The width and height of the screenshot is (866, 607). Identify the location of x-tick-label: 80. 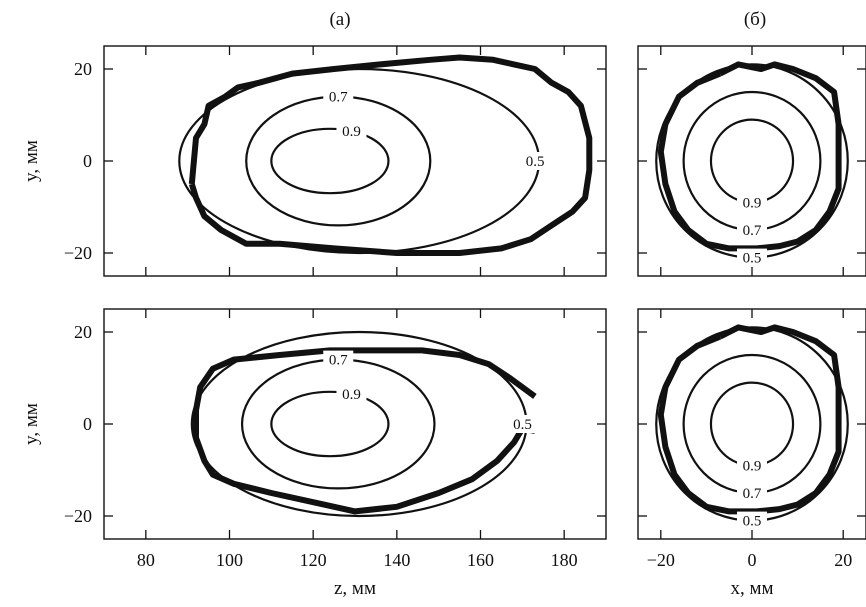
(146, 560).